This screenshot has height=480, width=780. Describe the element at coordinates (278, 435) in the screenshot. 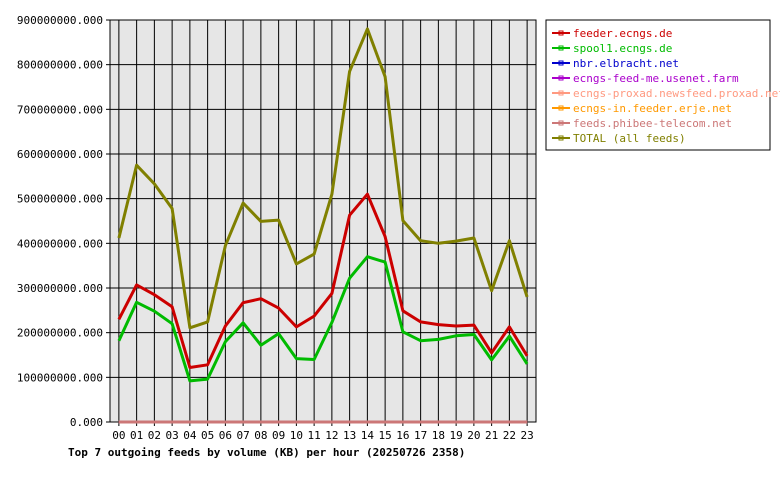

I see `x-tick-label: 09` at that location.